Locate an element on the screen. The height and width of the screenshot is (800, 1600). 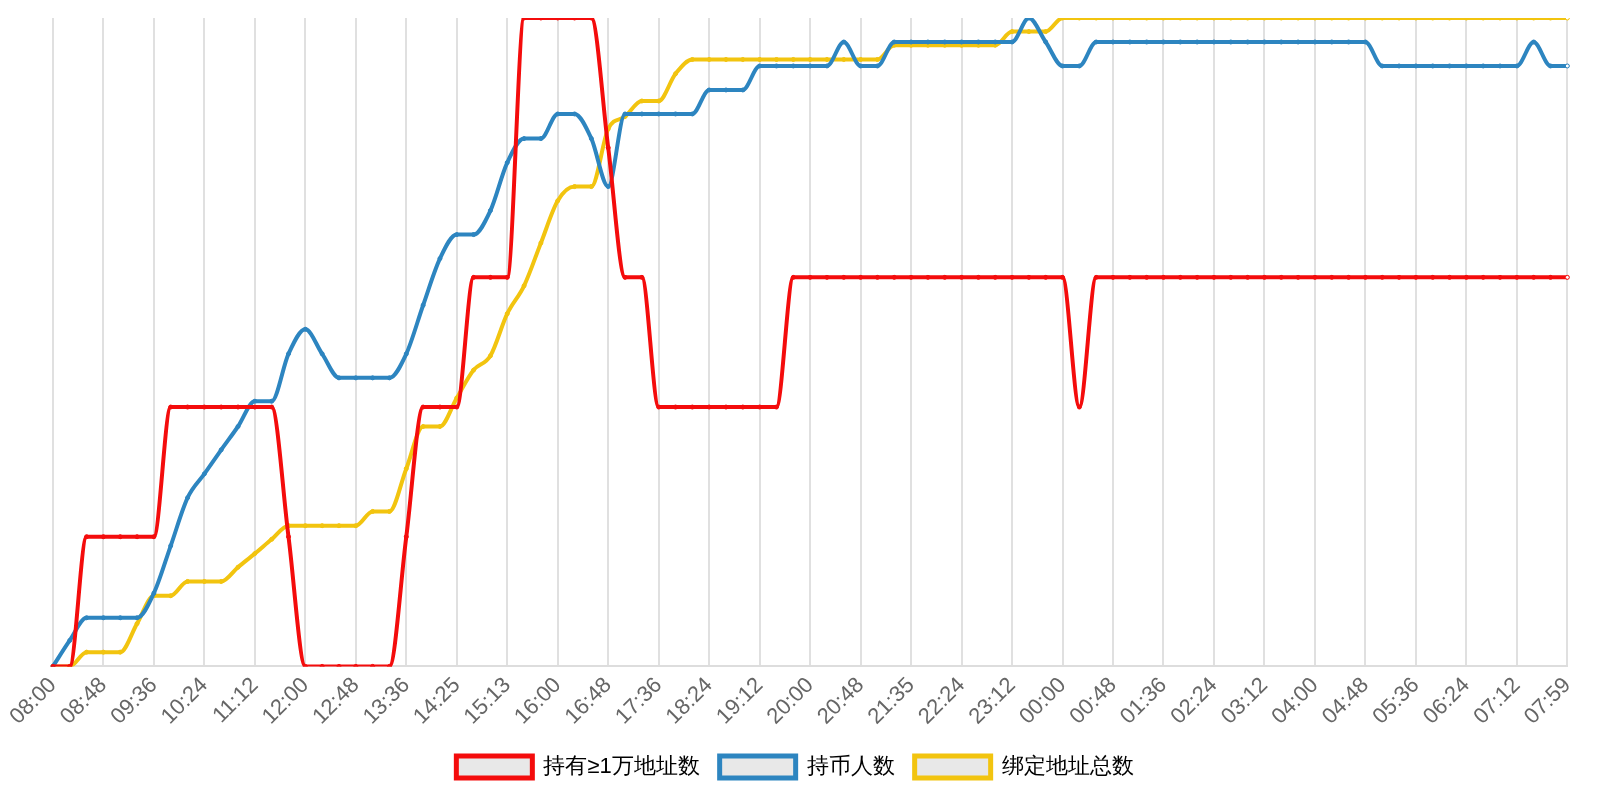
legend-label: 持有≥1万地址数 is located at coordinates (621, 766).